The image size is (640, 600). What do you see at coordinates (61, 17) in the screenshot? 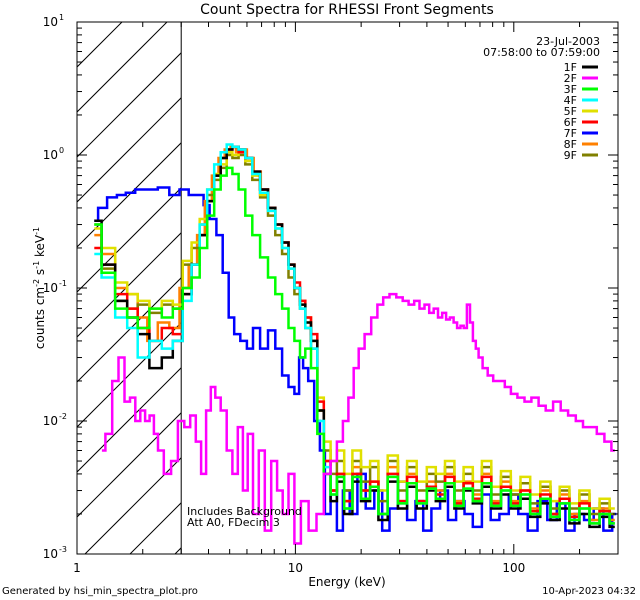
I see `y-tick-exponent: 1` at bounding box center [61, 17].